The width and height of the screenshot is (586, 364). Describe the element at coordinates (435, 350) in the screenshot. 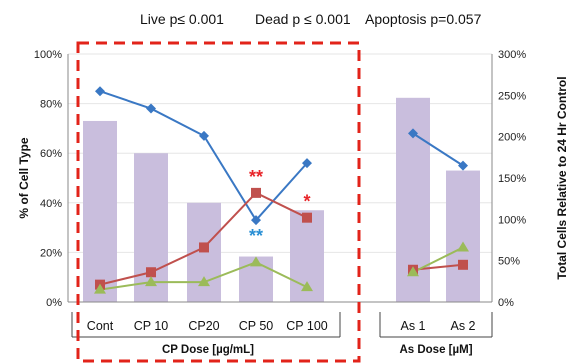

I see `group-label: As Dose [µM]` at that location.